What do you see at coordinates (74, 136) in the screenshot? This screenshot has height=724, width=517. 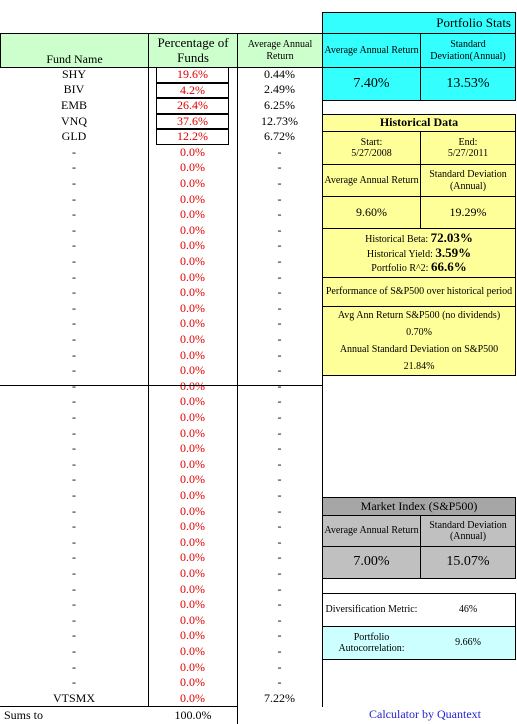 I see `fund-name: GLD` at bounding box center [74, 136].